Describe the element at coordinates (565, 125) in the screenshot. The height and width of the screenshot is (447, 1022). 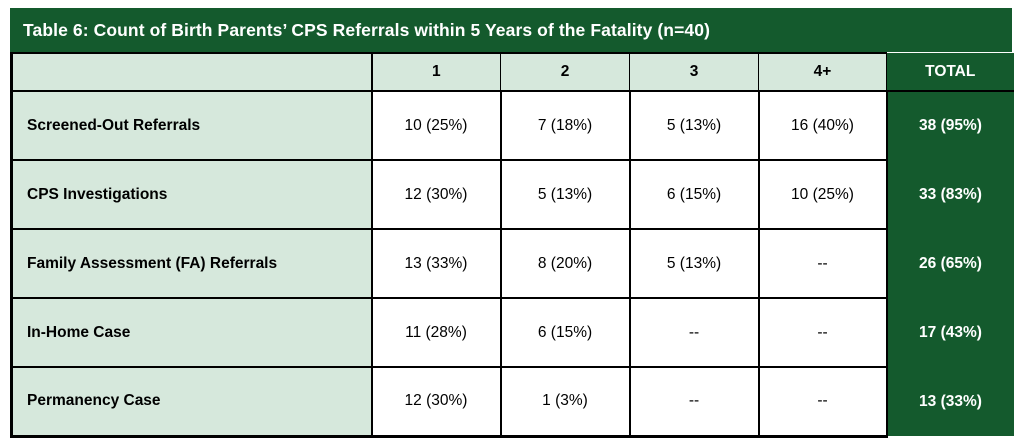
I see `value-cell: 7 (18%)` at that location.